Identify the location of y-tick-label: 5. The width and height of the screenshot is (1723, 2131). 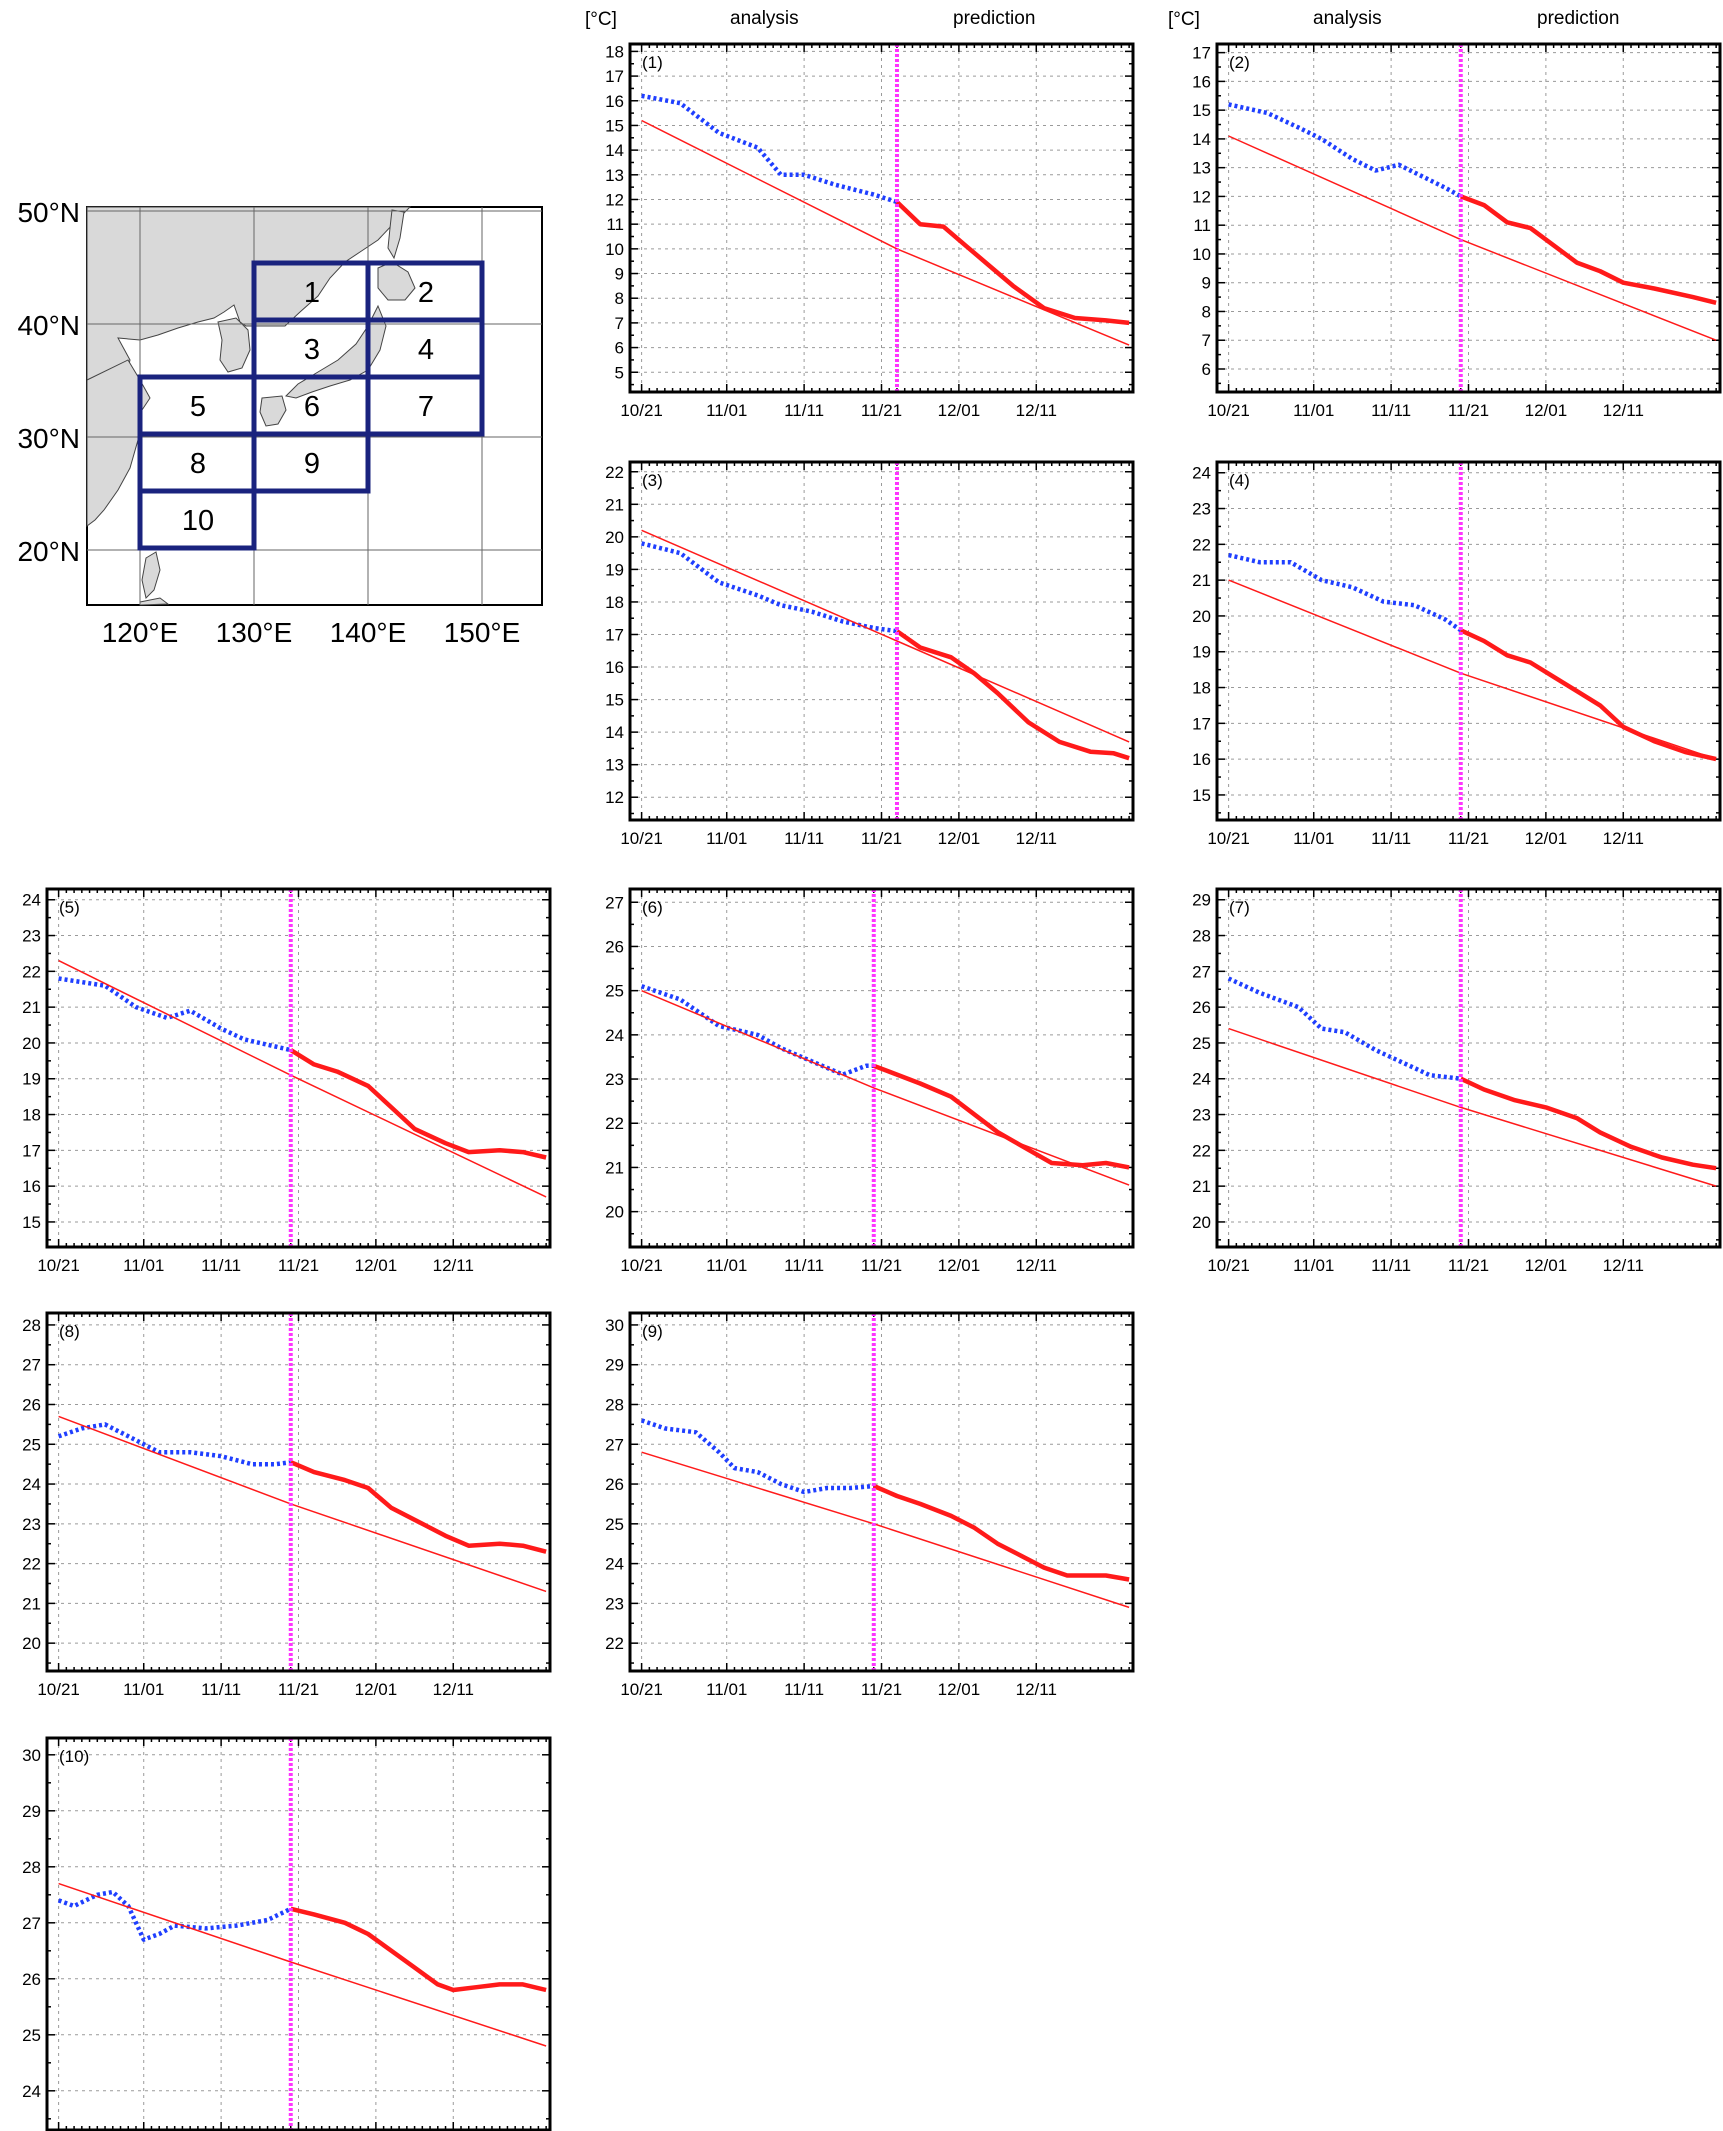
(619, 372).